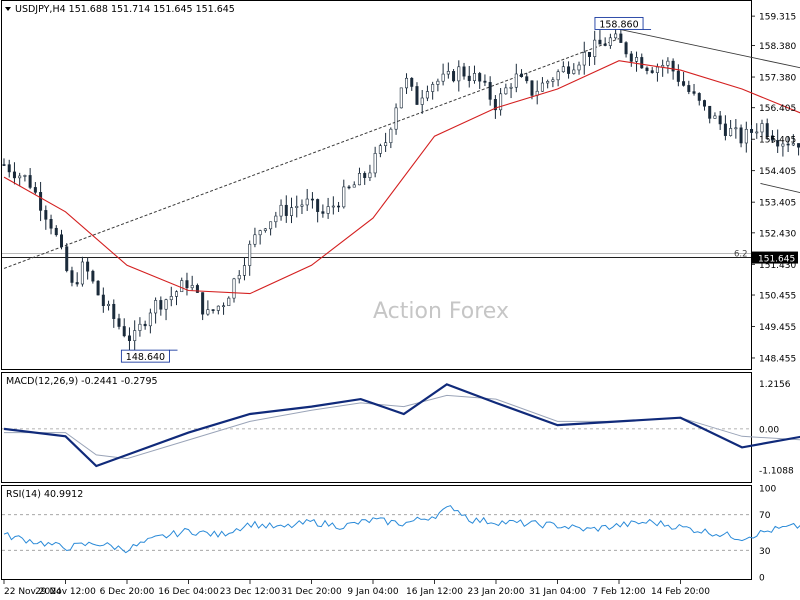 Image resolution: width=800 pixels, height=600 pixels. Describe the element at coordinates (777, 109) in the screenshot. I see `price-axis-label: 156.405` at that location.